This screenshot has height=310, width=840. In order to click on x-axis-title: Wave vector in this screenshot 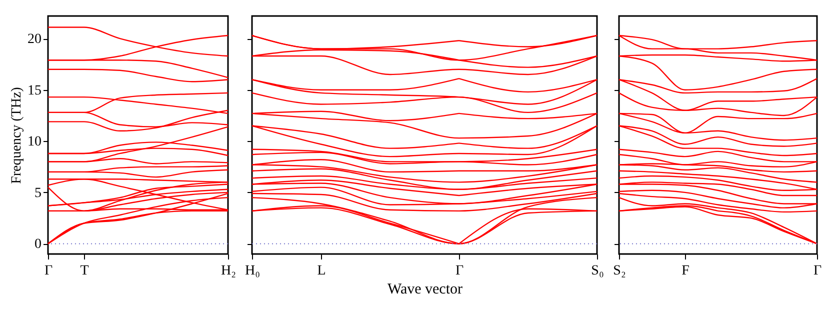, I will do `click(425, 290)`.